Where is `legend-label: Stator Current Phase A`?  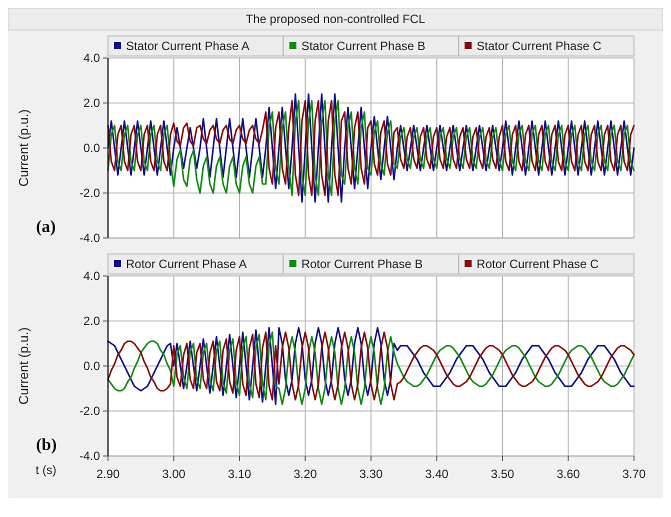
legend-label: Stator Current Phase A is located at coordinates (188, 46).